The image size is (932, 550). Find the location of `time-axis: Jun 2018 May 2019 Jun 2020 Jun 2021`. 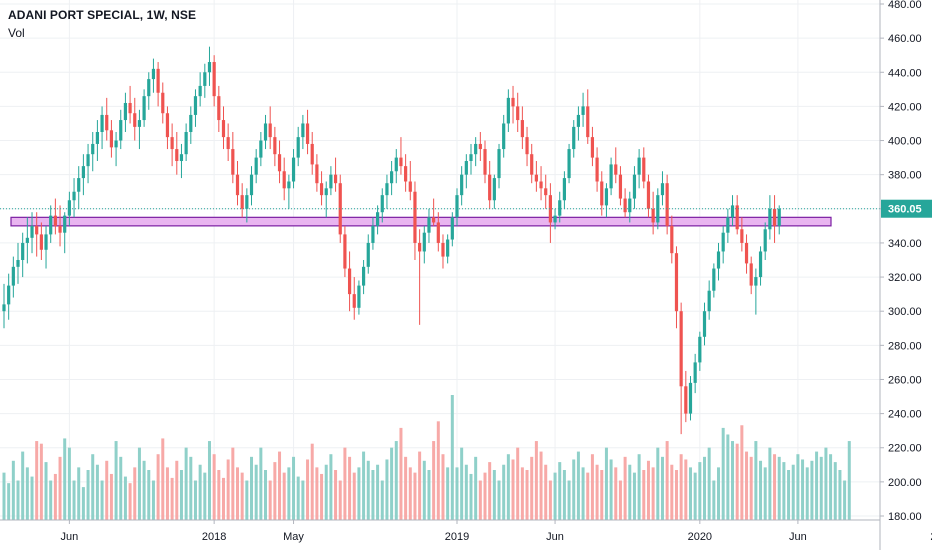

time-axis: Jun 2018 May 2019 Jun 2020 Jun 2021 is located at coordinates (466, 531).